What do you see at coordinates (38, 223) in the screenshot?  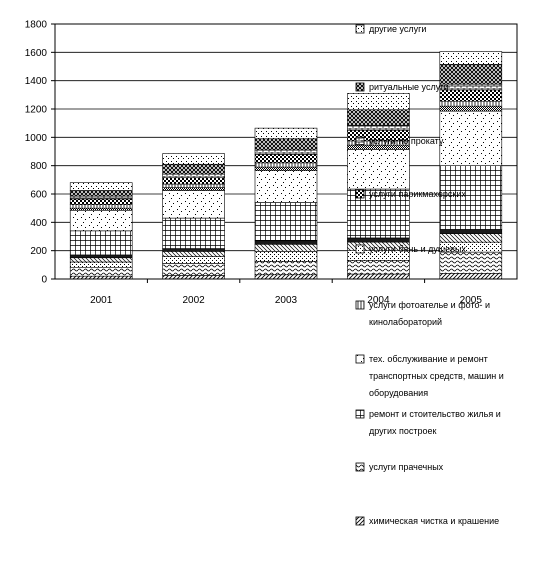 I see `y-tick-label: 400` at bounding box center [38, 223].